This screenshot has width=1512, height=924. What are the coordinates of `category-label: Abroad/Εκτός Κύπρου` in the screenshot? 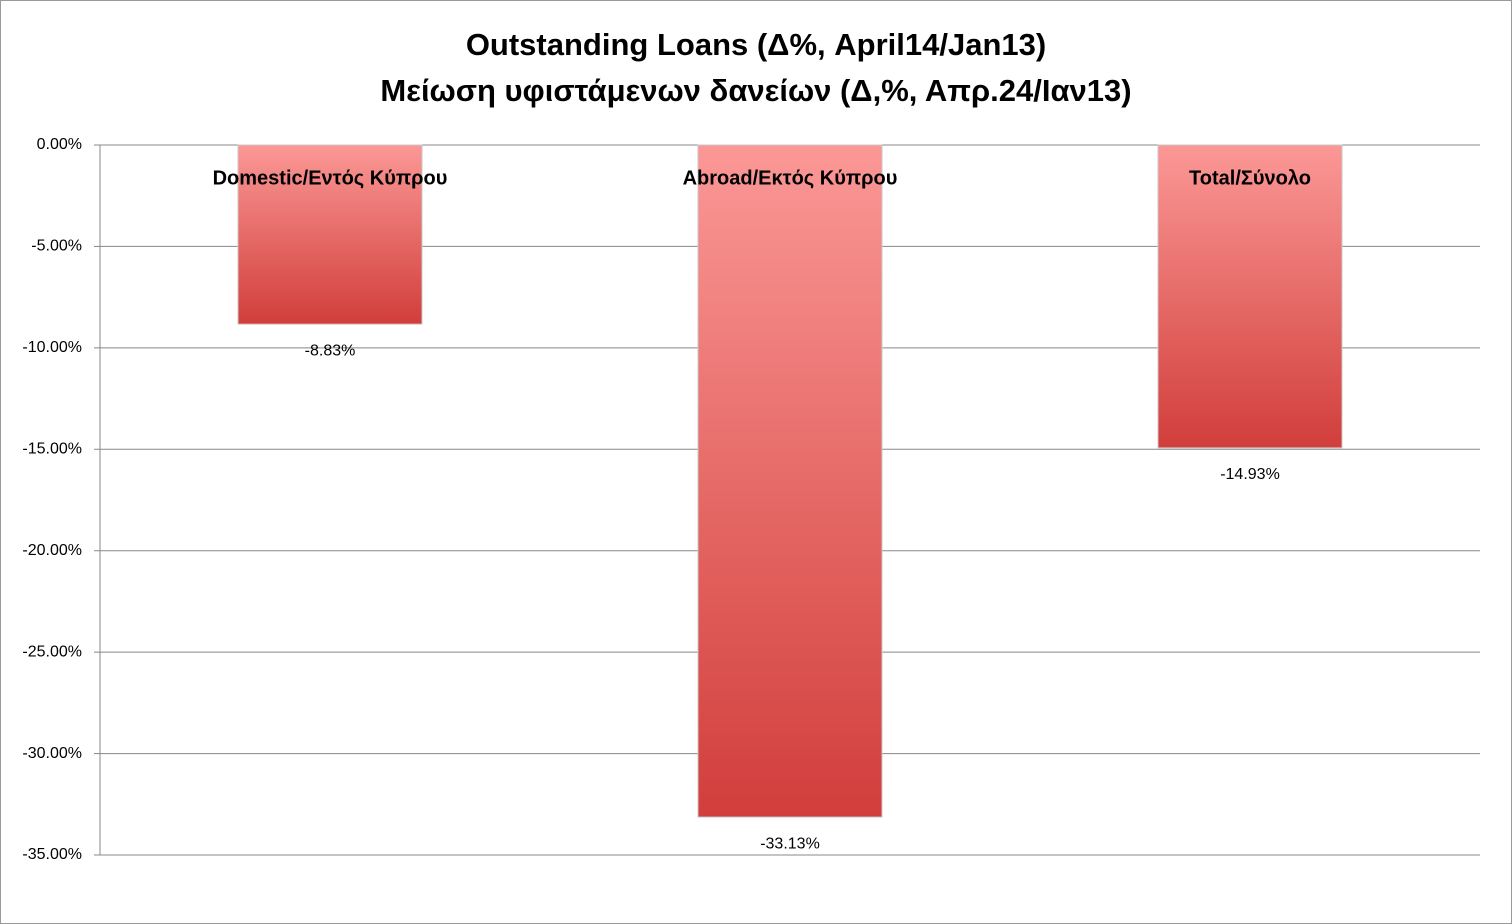 It's located at (790, 178).